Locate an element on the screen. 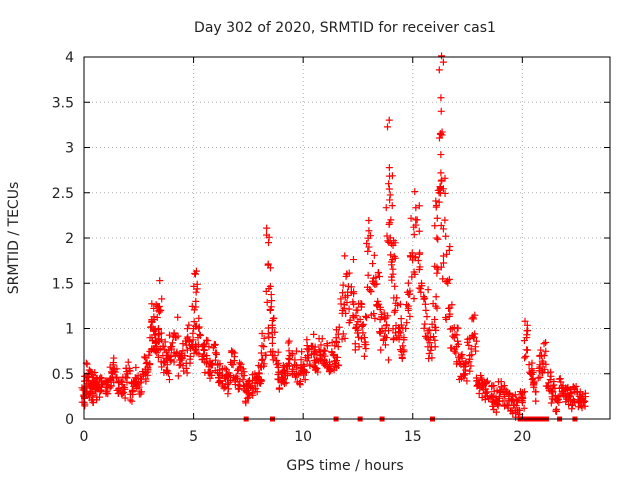  y-tick-label: 1 is located at coordinates (69, 330).